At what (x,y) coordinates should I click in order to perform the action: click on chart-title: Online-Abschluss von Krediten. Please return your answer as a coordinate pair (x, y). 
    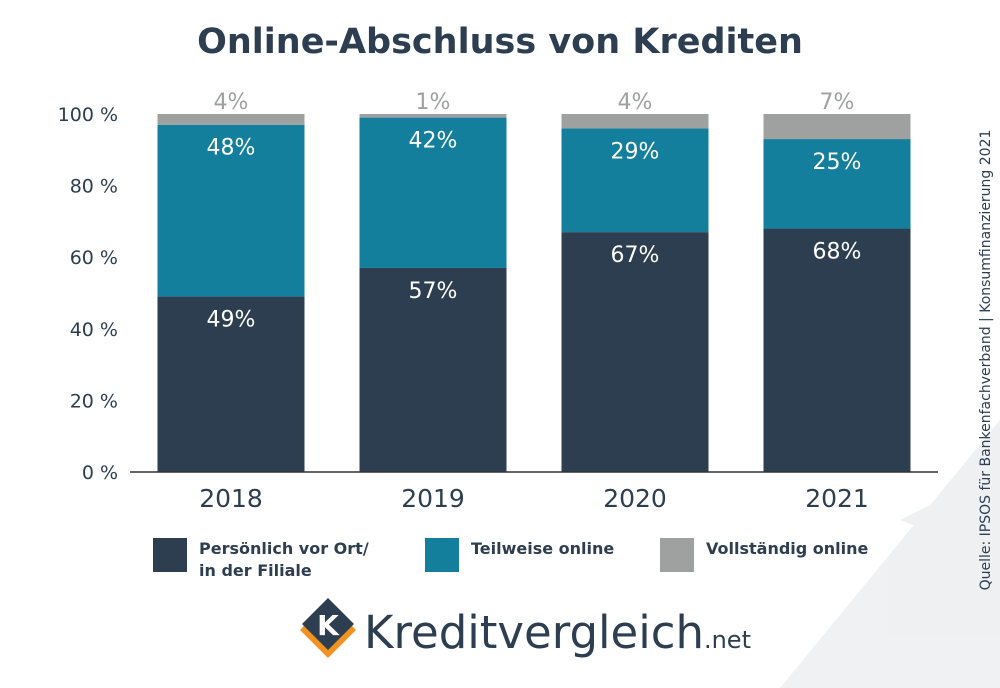
    Looking at the image, I should click on (500, 42).